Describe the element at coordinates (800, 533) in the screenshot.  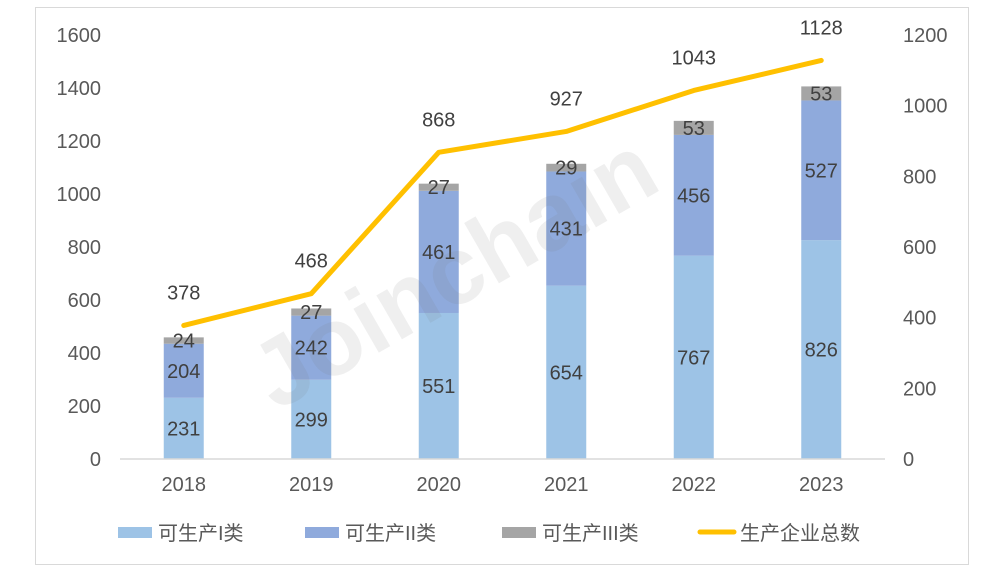
I see `legend-label: 生产企业总数` at that location.